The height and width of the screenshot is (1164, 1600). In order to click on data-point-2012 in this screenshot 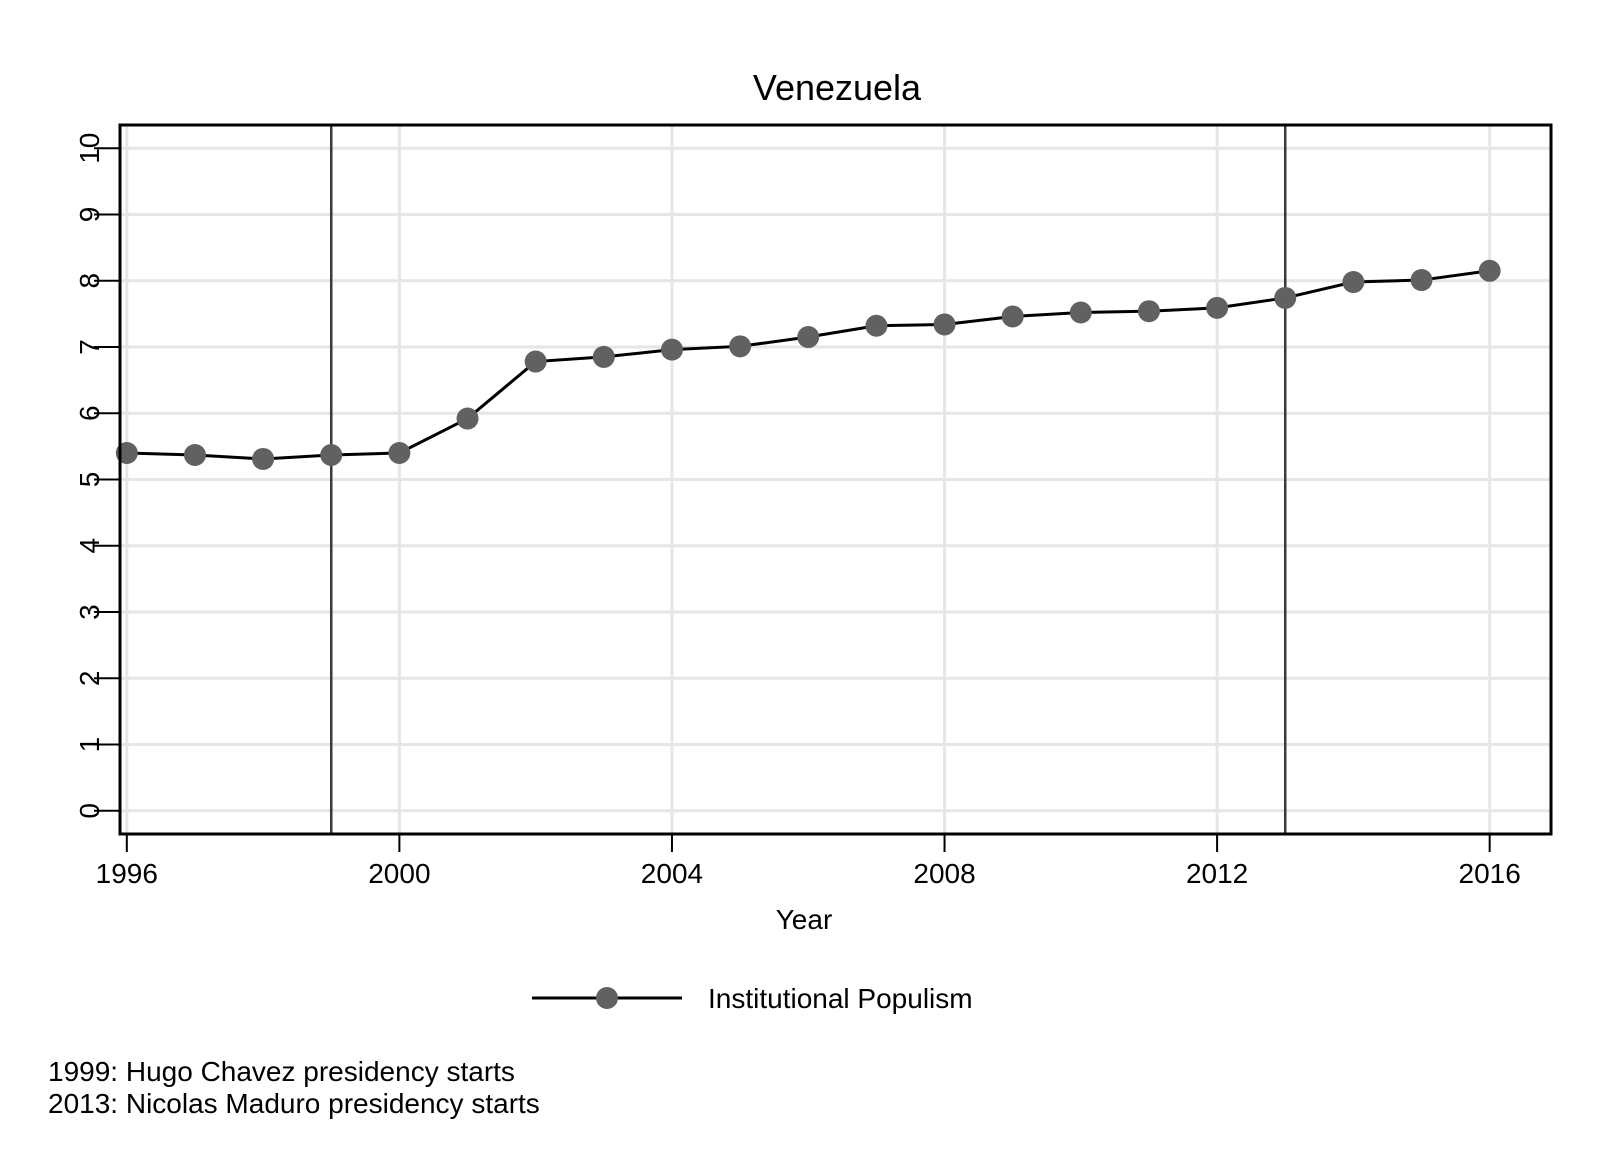, I will do `click(1217, 307)`.